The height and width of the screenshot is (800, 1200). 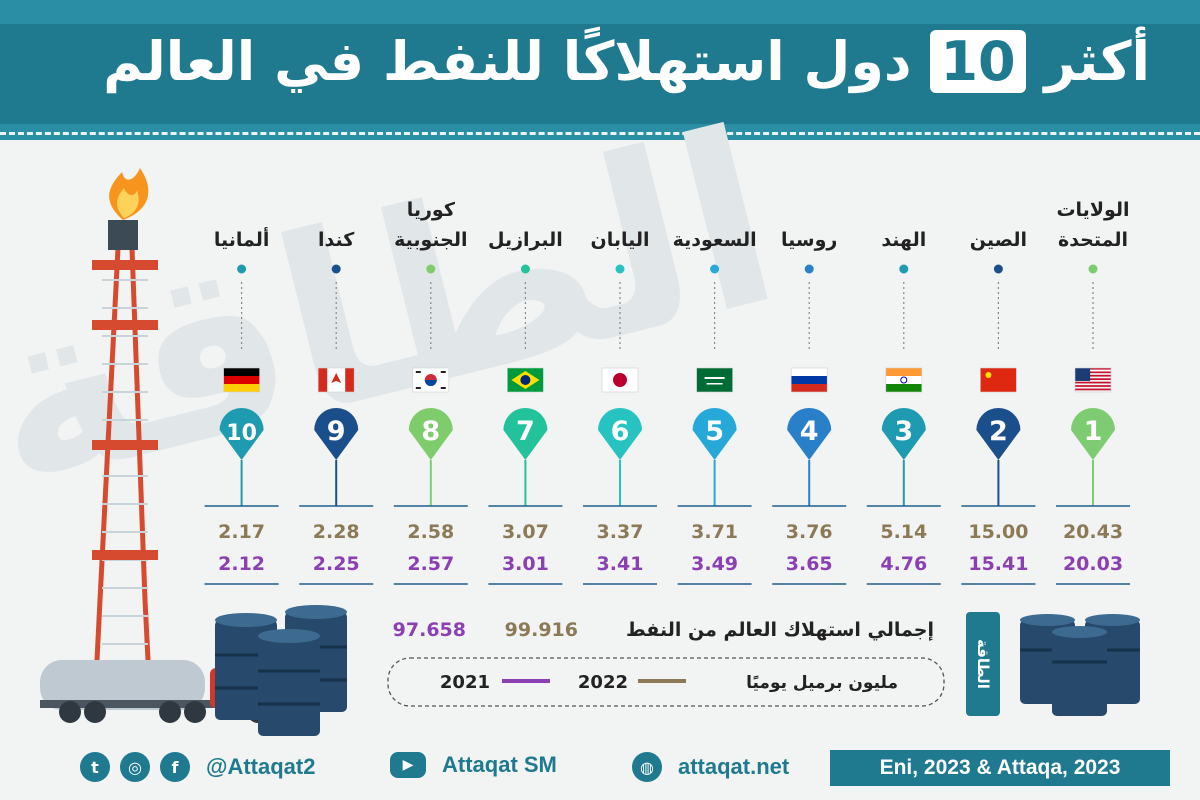 What do you see at coordinates (408, 765) in the screenshot?
I see `youtube-icon: ▶` at bounding box center [408, 765].